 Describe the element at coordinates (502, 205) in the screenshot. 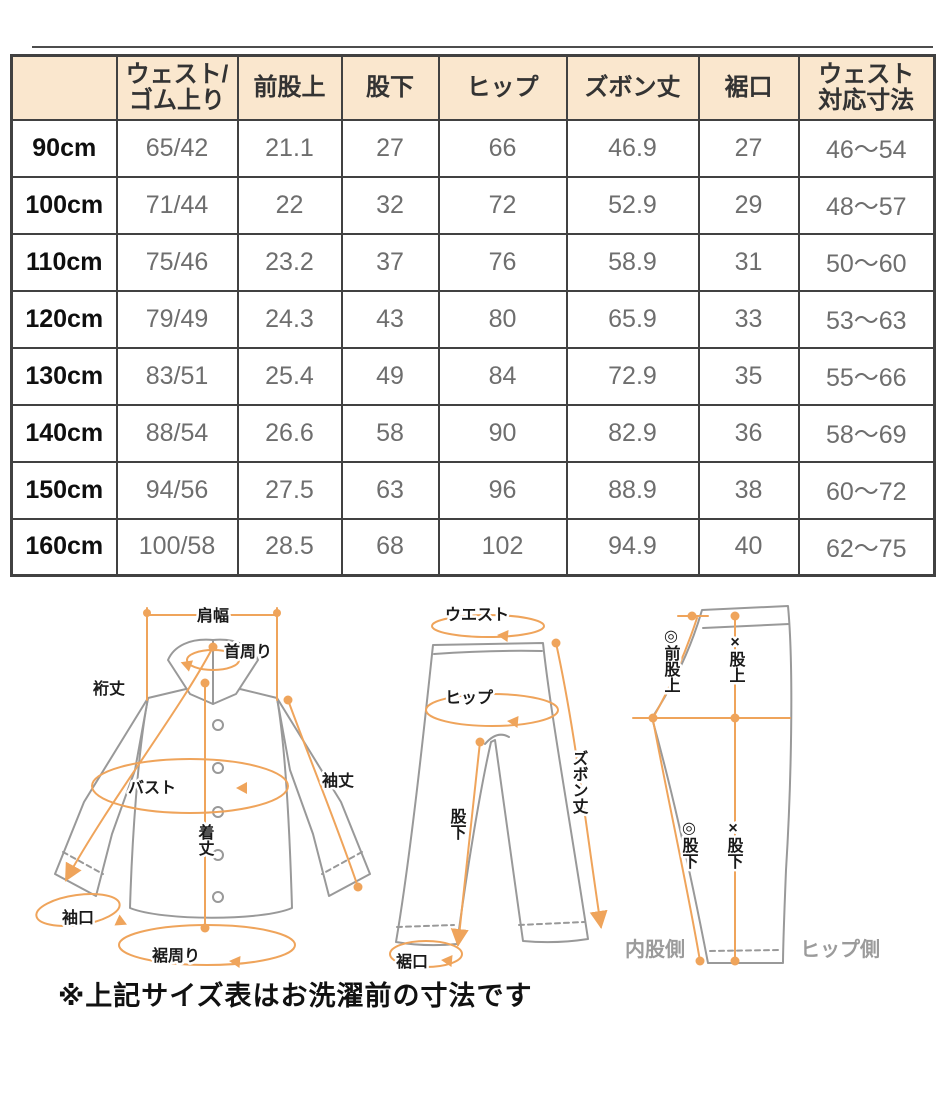

I see `value-cell: 72` at that location.